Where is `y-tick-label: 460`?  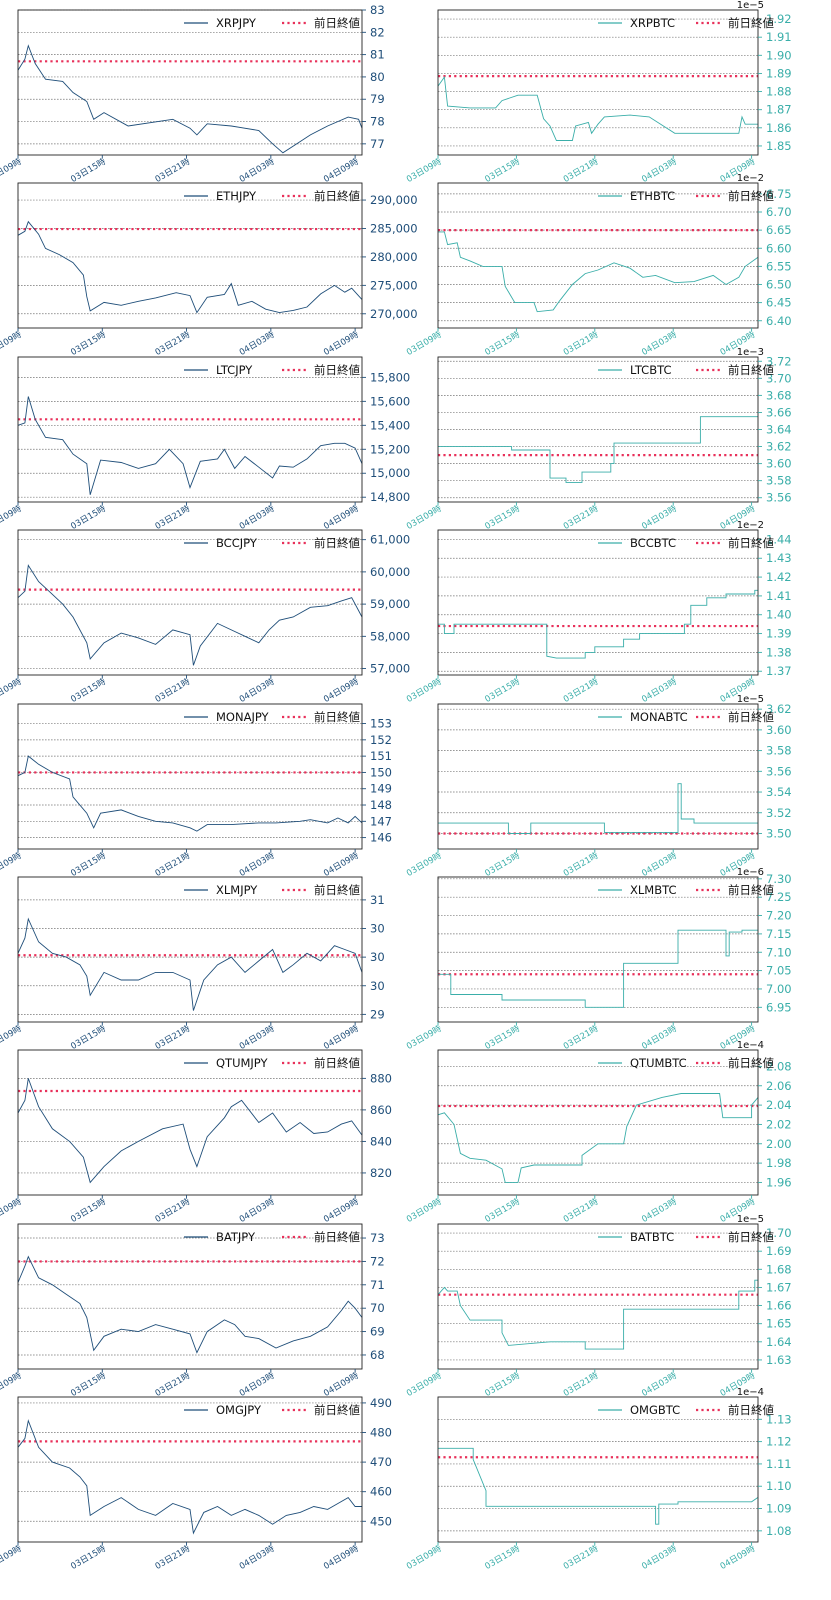 y-tick-label: 460 is located at coordinates (381, 1492).